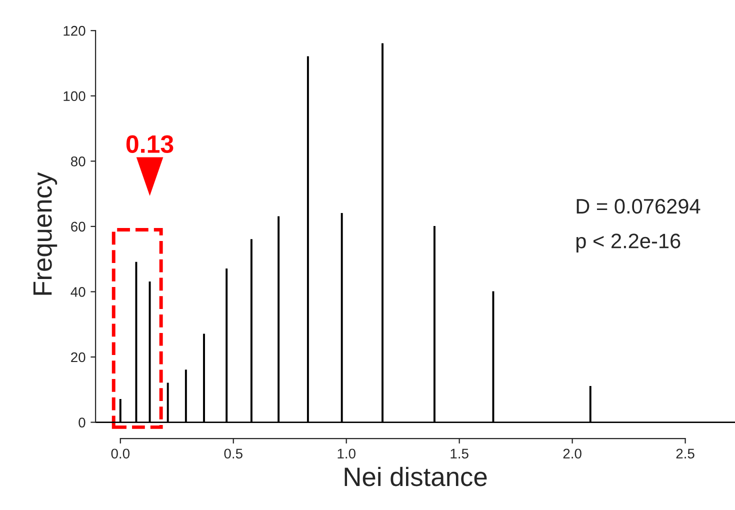  What do you see at coordinates (75, 31) in the screenshot?
I see `y-tick-label: 120` at bounding box center [75, 31].